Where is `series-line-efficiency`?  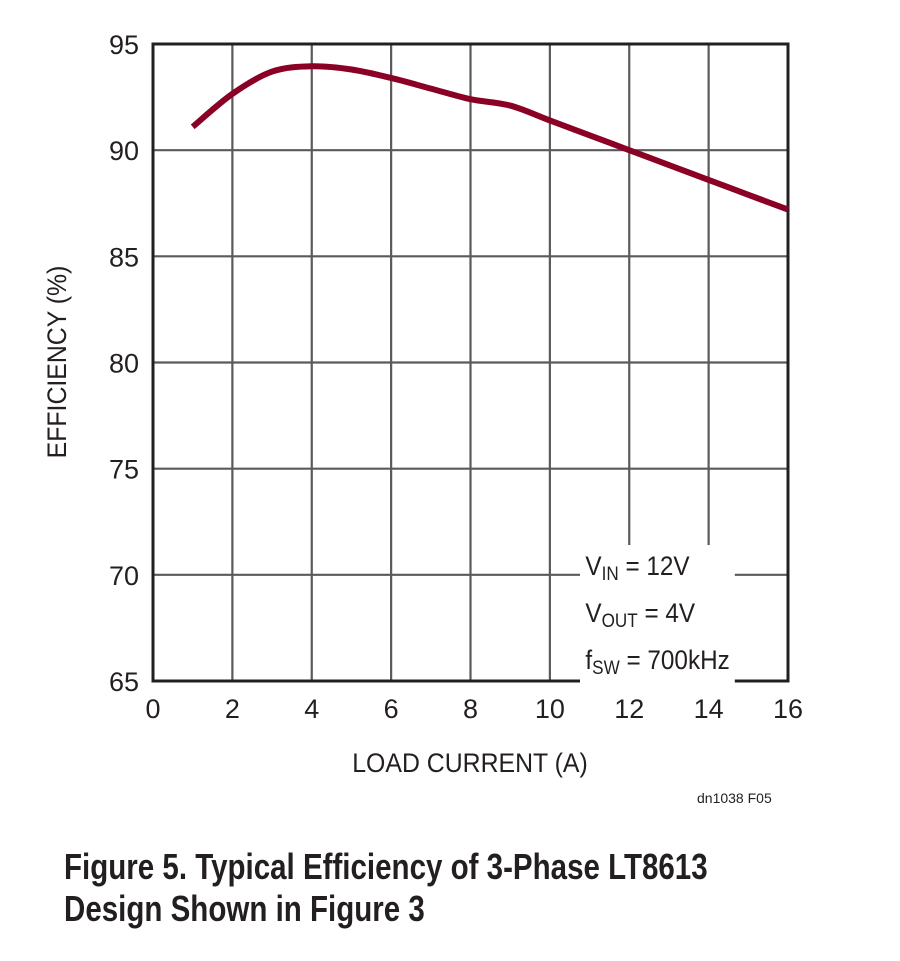 series-line-efficiency is located at coordinates (490, 138).